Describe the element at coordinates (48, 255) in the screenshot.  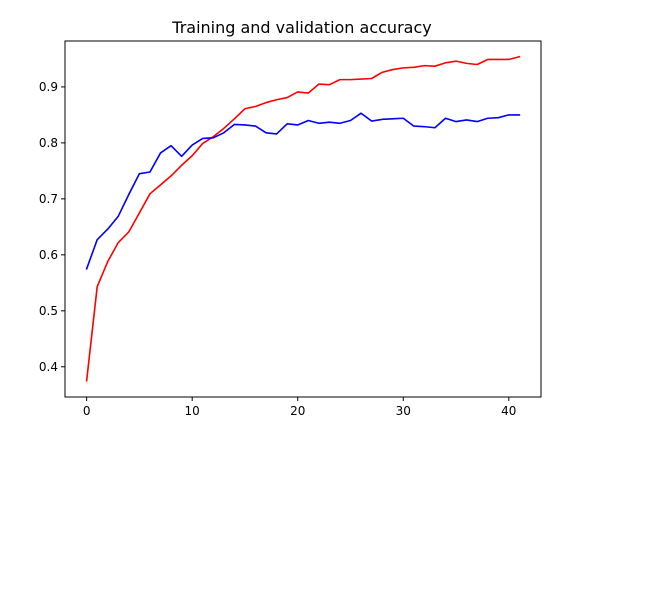
I see `y-tick-label: 0.6` at that location.